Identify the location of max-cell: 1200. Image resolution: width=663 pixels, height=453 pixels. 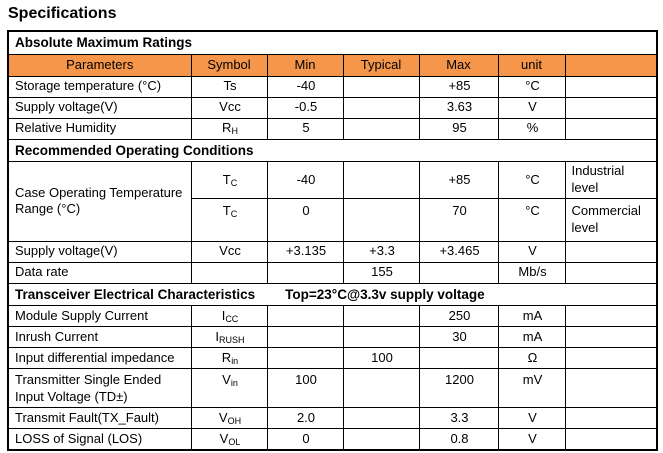
(458, 388).